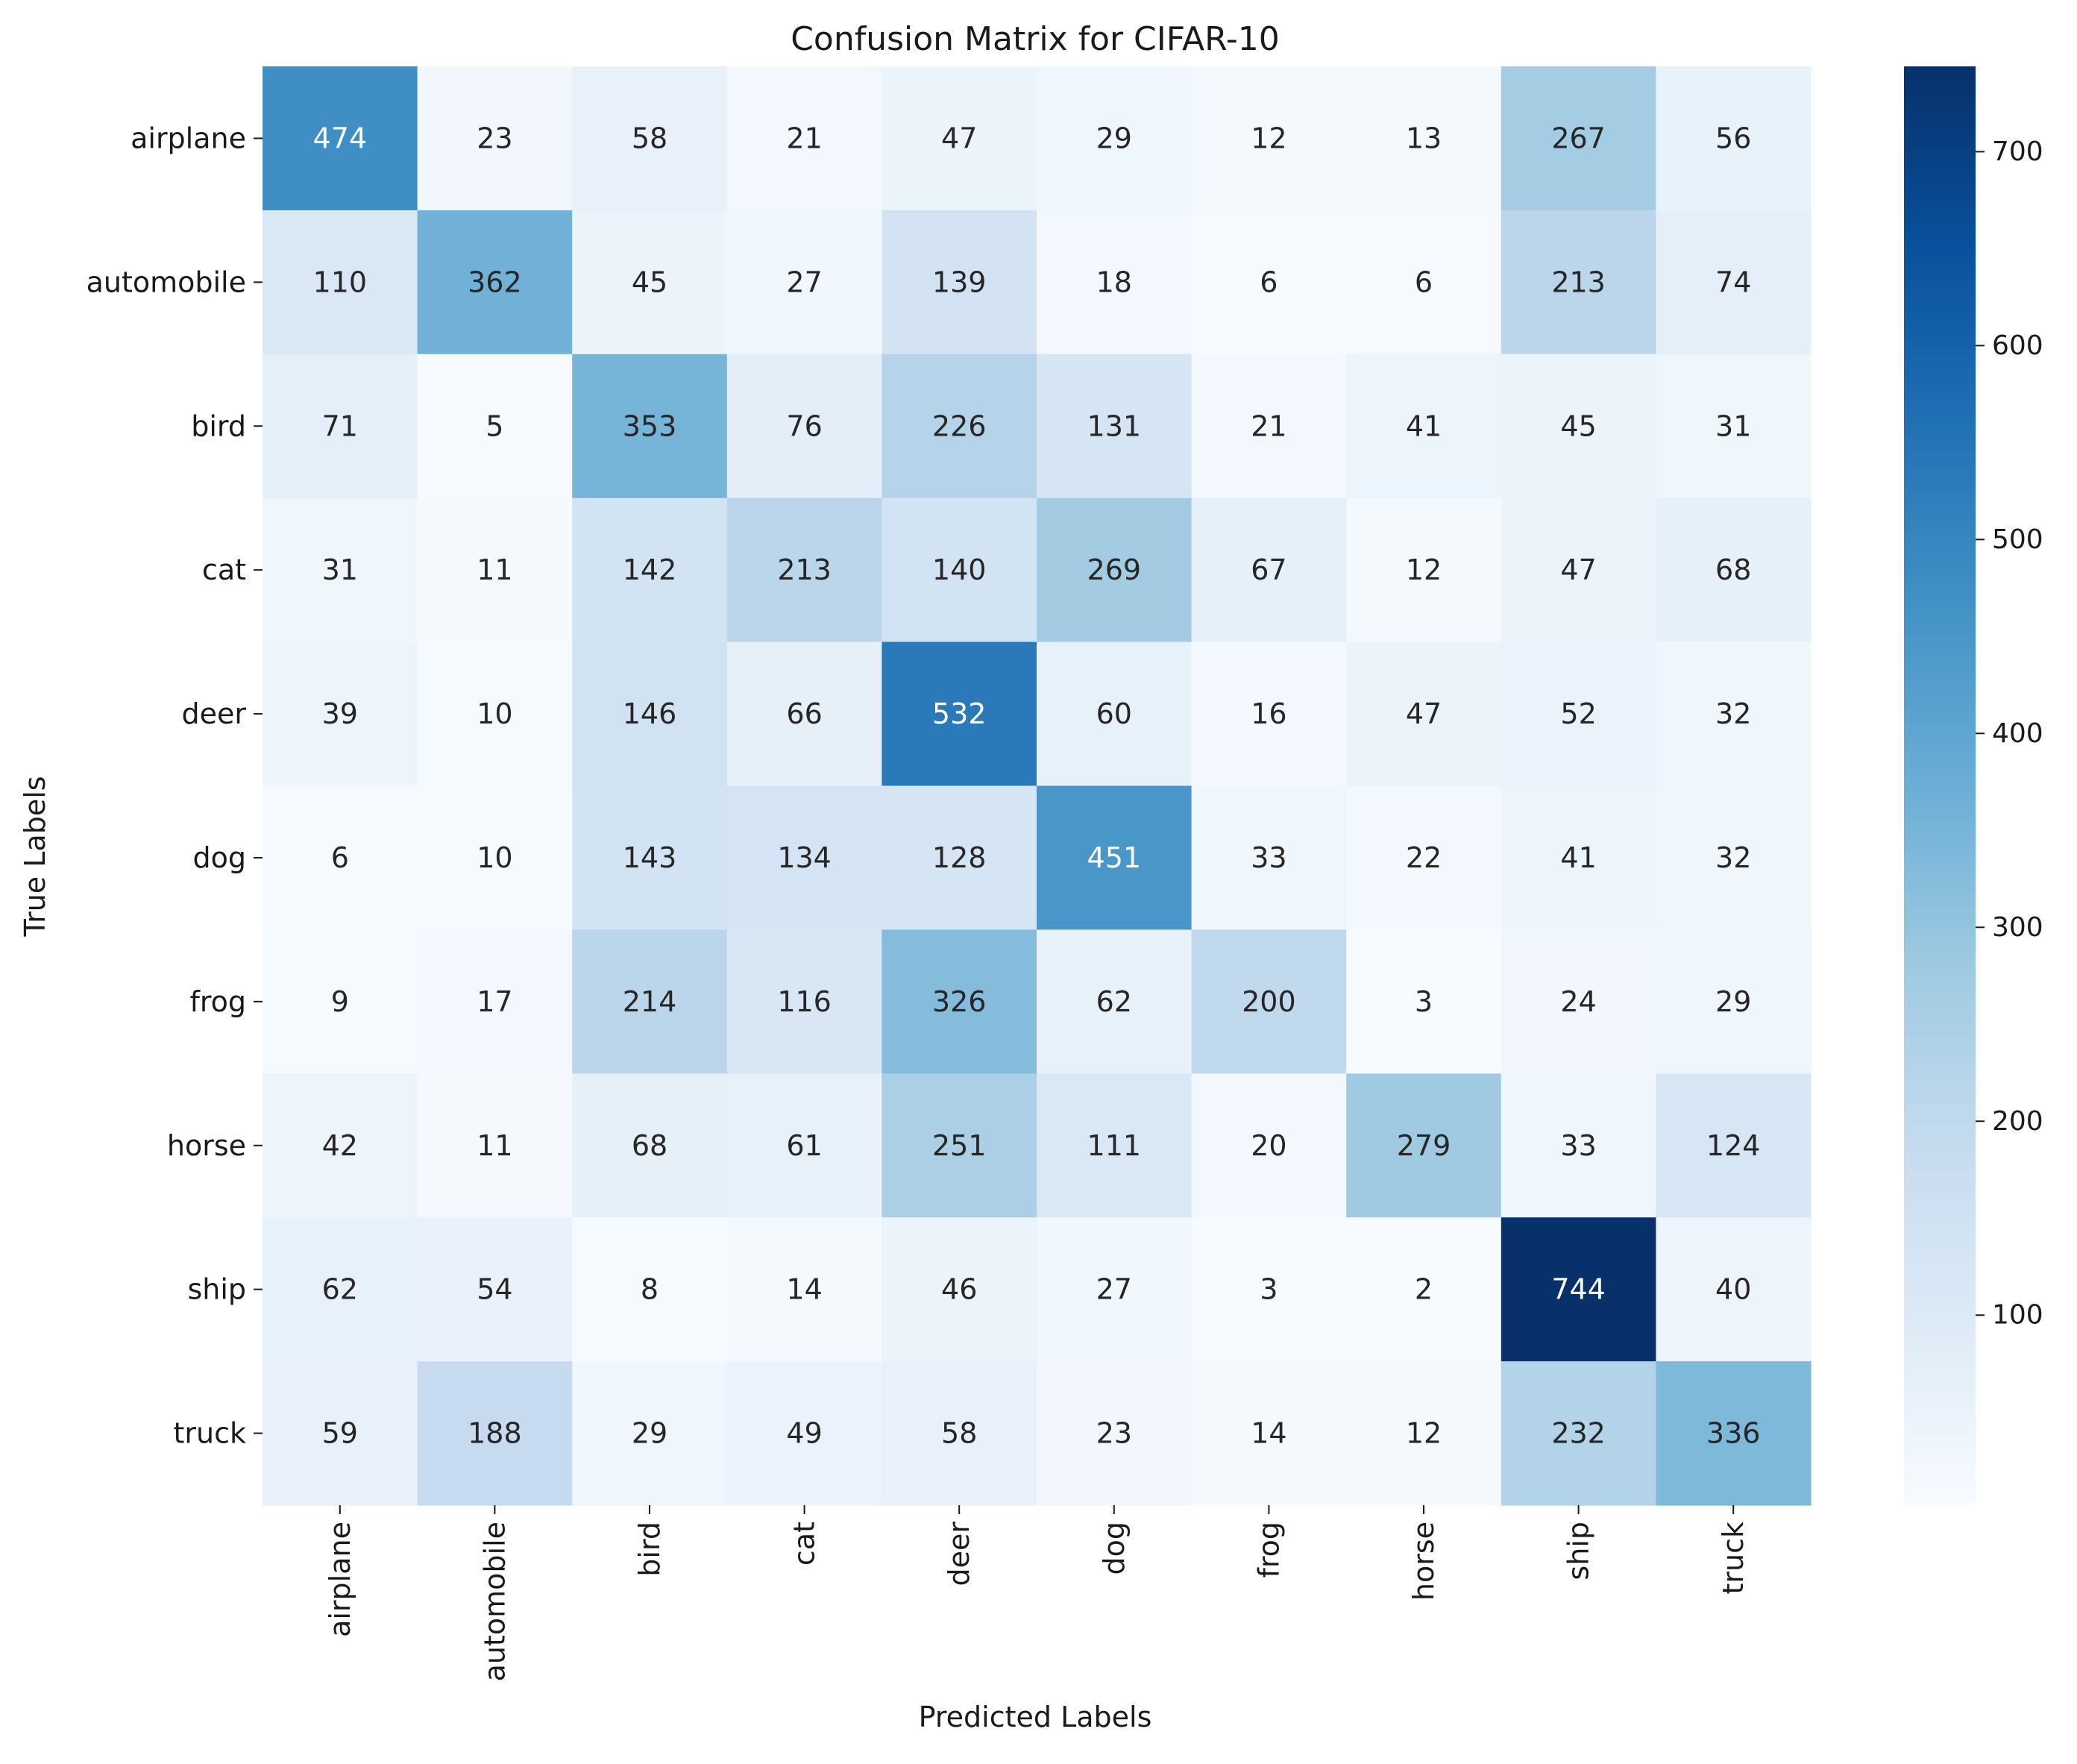 Image resolution: width=2077 pixels, height=1764 pixels. I want to click on cell-value-label-5-4: 128, so click(959, 857).